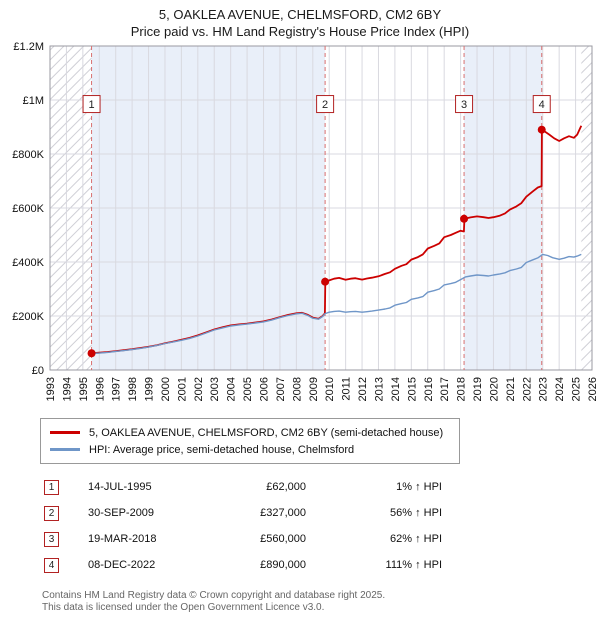  What do you see at coordinates (166, 389) in the screenshot?
I see `svg-text: 2000` at bounding box center [166, 389].